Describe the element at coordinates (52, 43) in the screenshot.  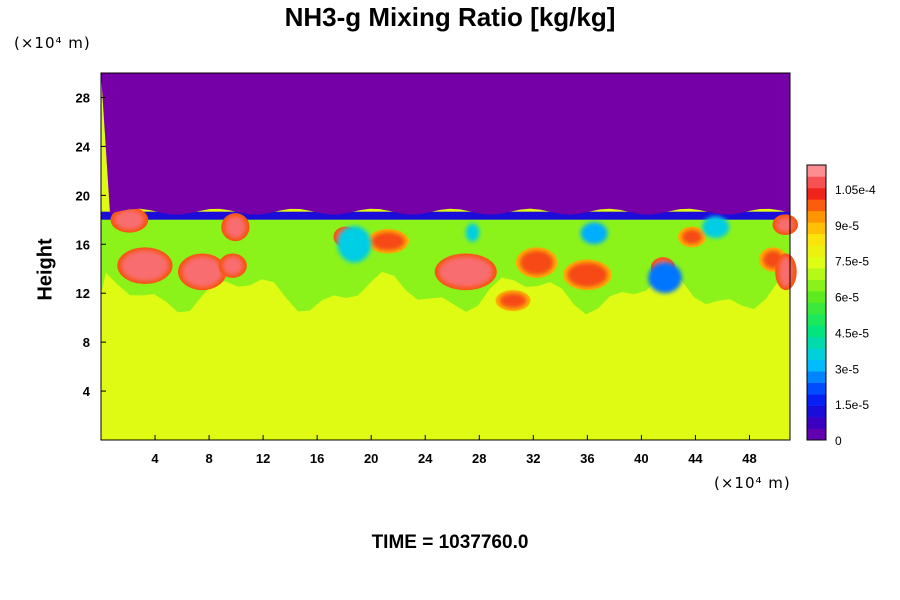
I see `y-axis-unit: (×10⁴ m)` at that location.